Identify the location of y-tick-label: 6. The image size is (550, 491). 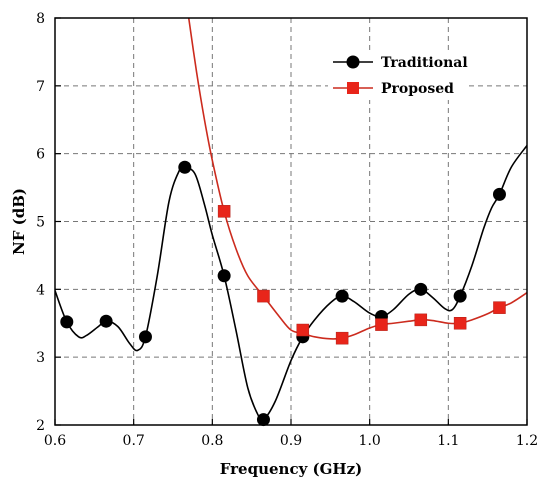
(40, 155).